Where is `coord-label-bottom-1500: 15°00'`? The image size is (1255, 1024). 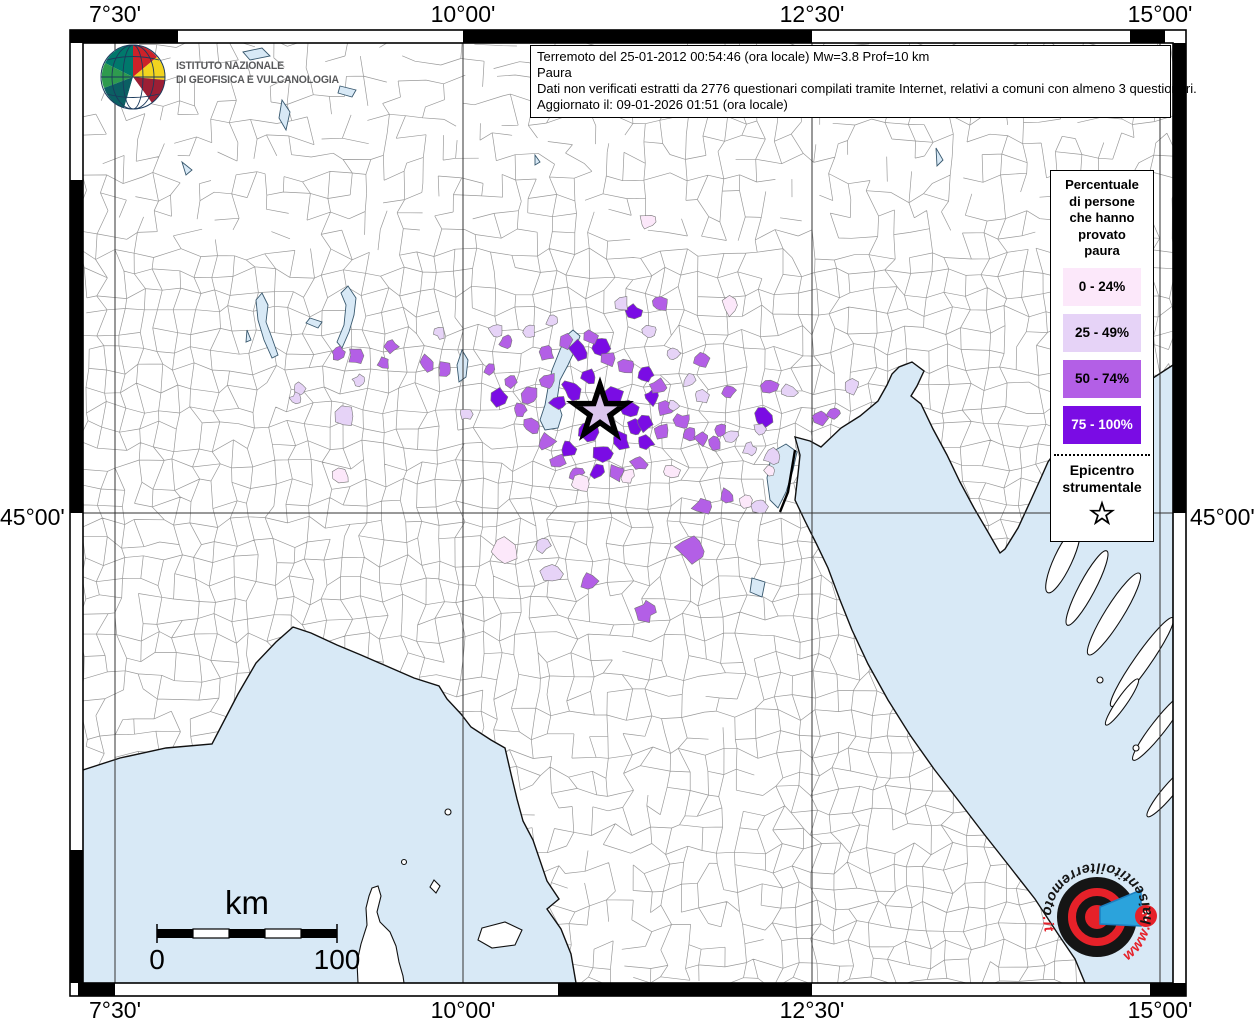 coord-label-bottom-1500: 15°00' is located at coordinates (1160, 1010).